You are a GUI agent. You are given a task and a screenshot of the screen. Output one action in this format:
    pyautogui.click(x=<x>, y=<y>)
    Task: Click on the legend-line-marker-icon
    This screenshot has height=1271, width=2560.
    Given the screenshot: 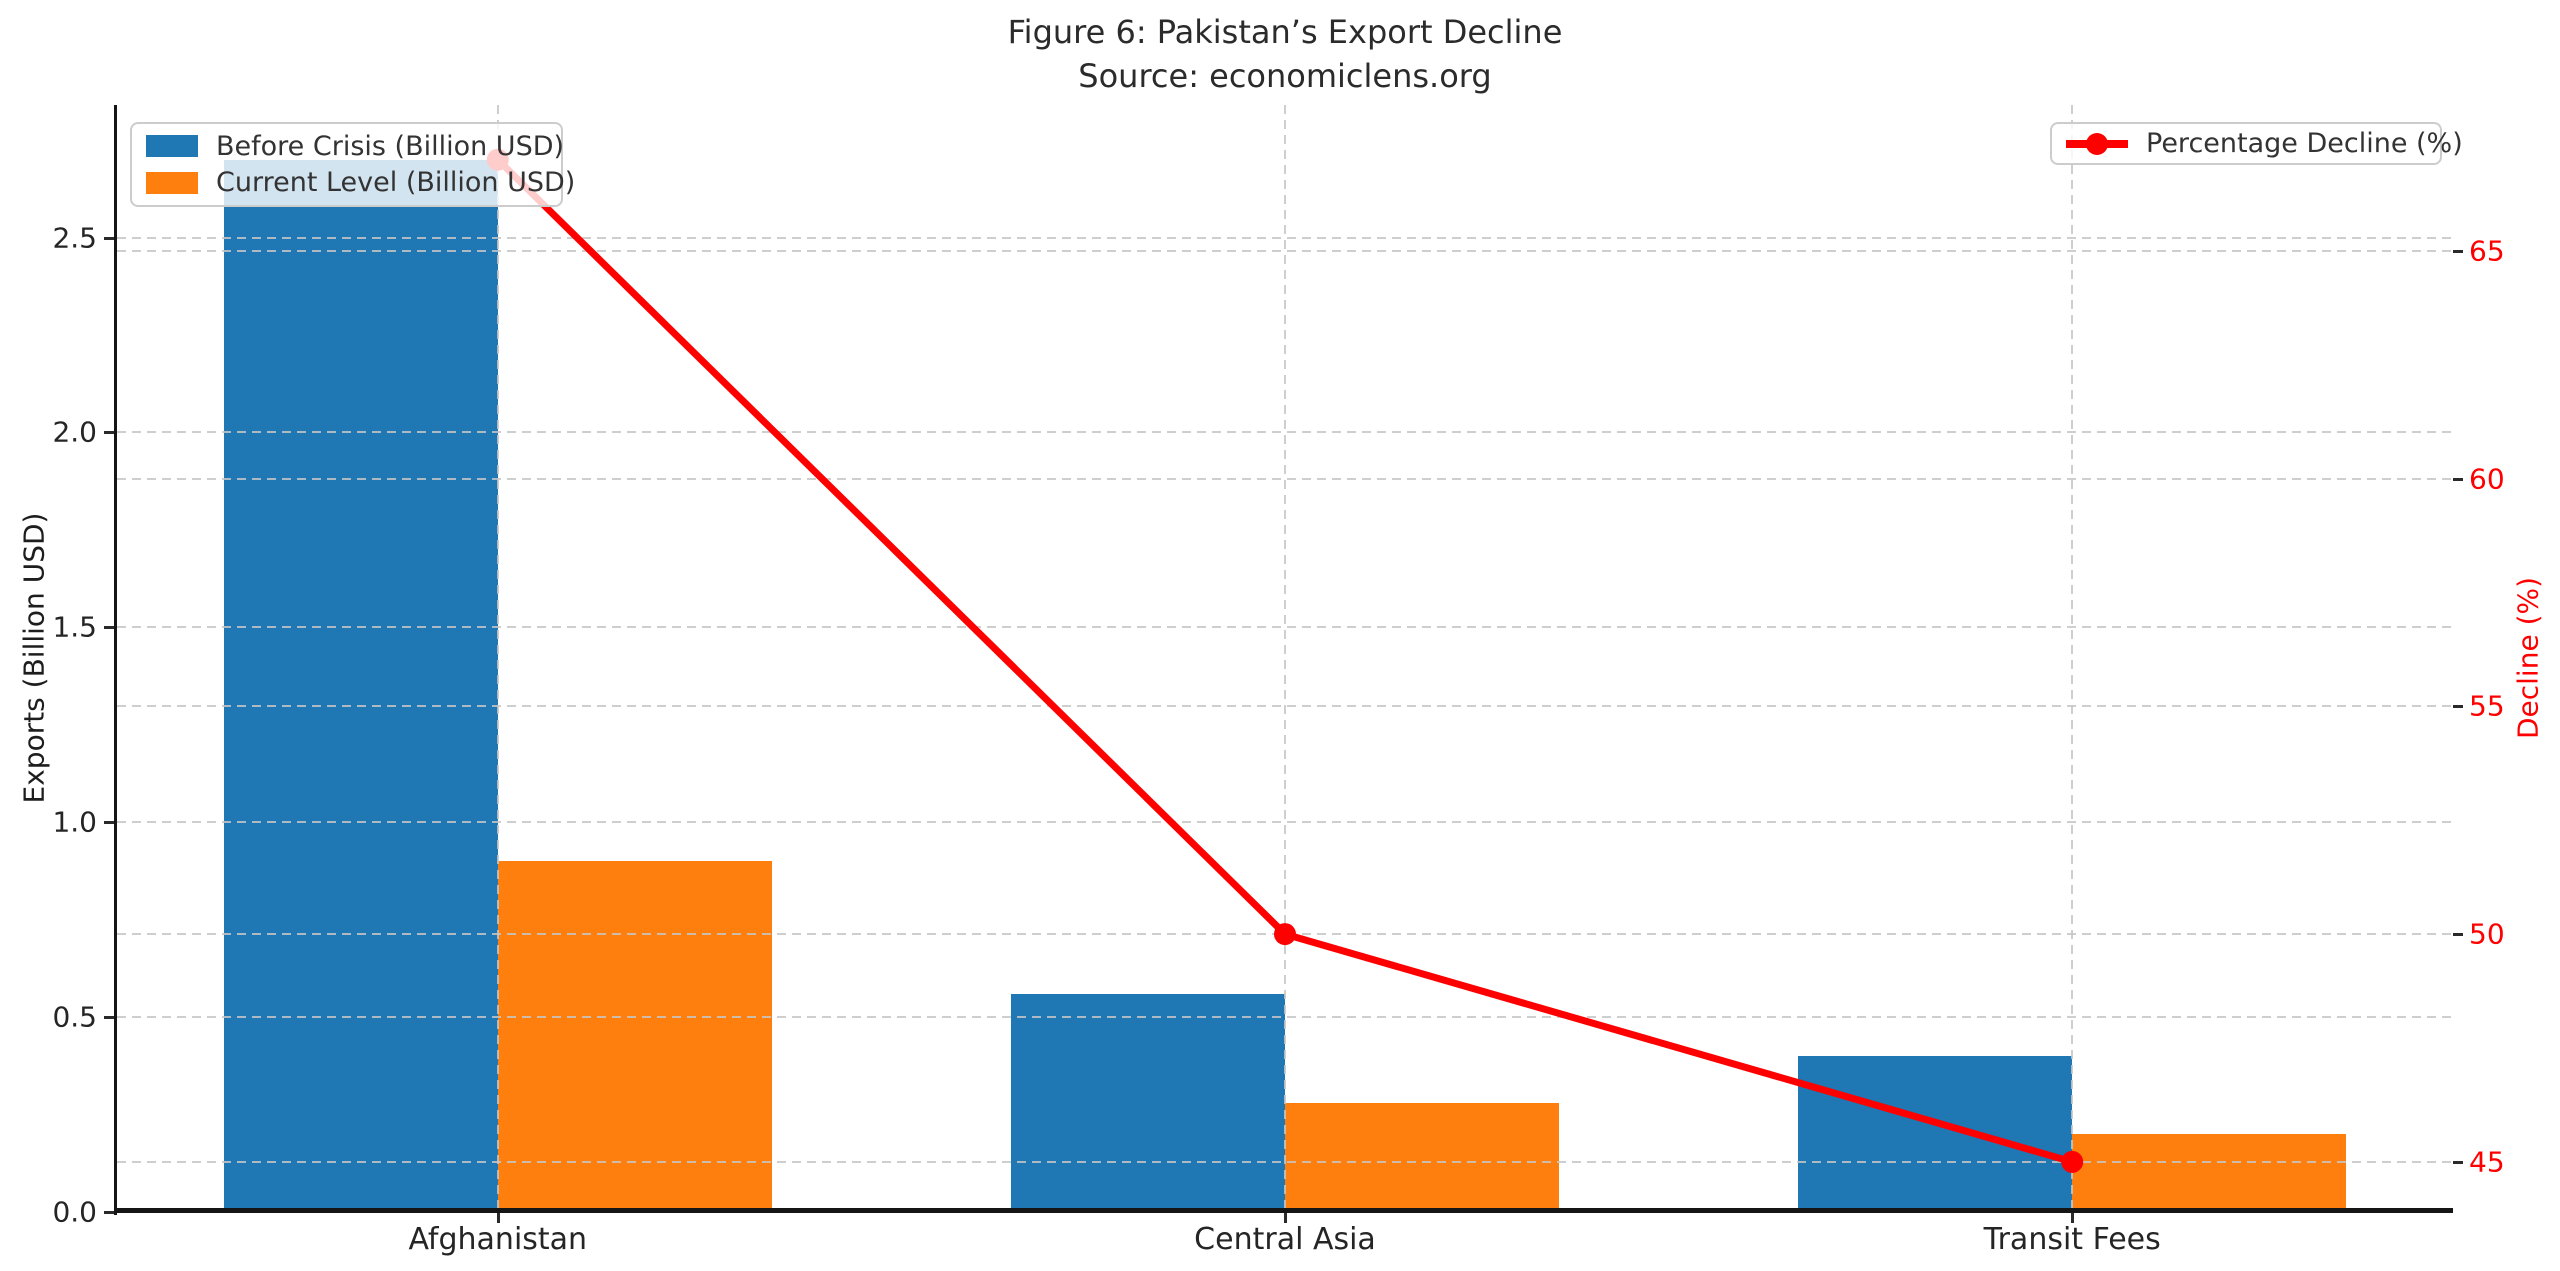 What is the action you would take?
    pyautogui.click(x=2097, y=143)
    